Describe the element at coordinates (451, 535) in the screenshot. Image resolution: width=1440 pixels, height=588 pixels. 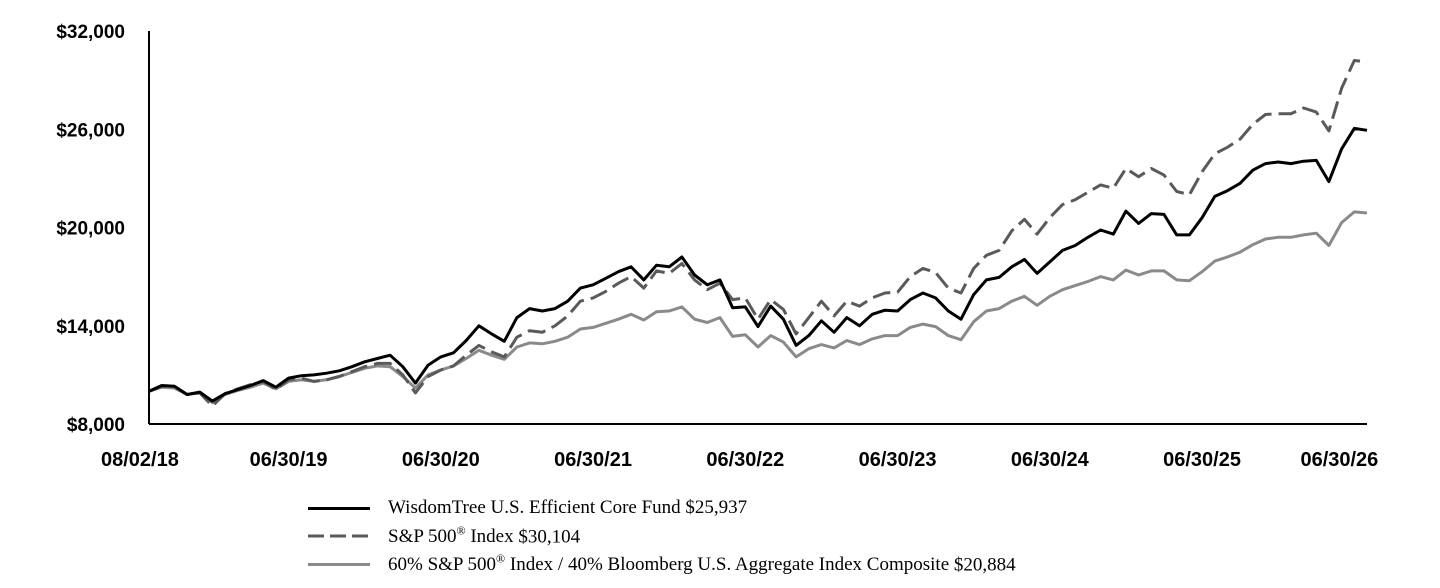
I see `legend-sp500-name: S&P 500® Index` at that location.